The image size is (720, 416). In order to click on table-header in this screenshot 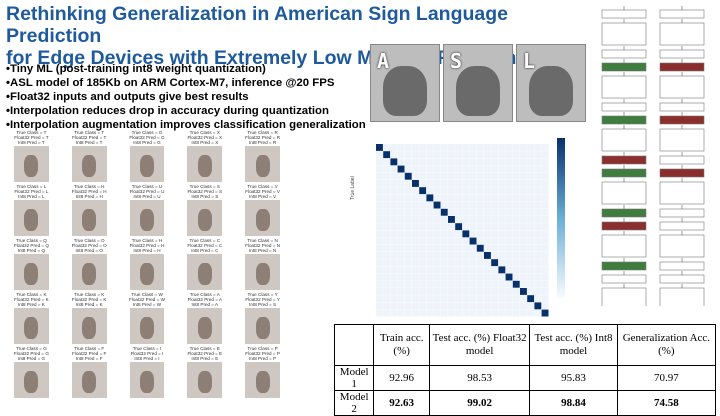, I will do `click(354, 345)`.